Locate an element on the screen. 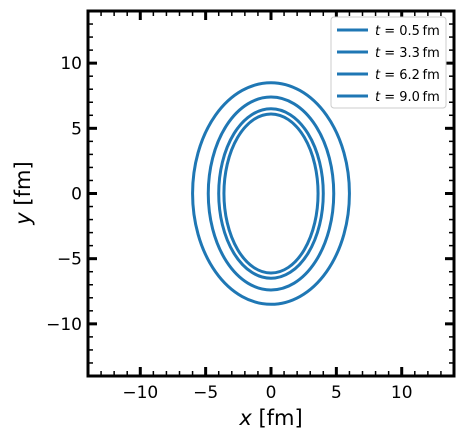  y-tick-label: 0 is located at coordinates (76, 195).